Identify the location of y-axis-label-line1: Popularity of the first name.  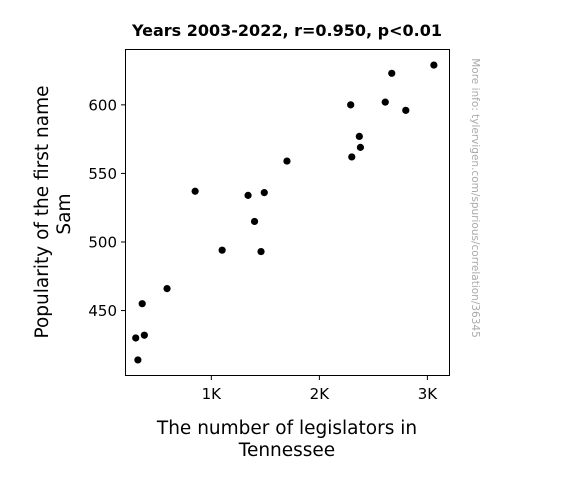
(42, 211).